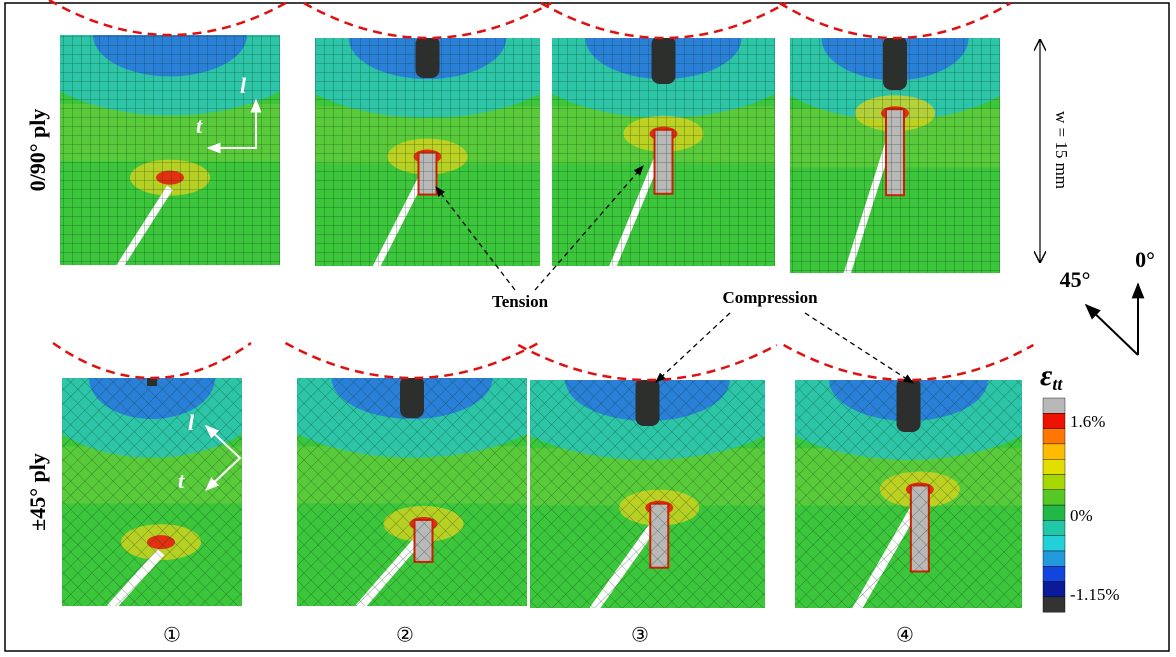 Image resolution: width=1176 pixels, height=657 pixels. I want to click on row-label: ±45° ply, so click(37, 492).